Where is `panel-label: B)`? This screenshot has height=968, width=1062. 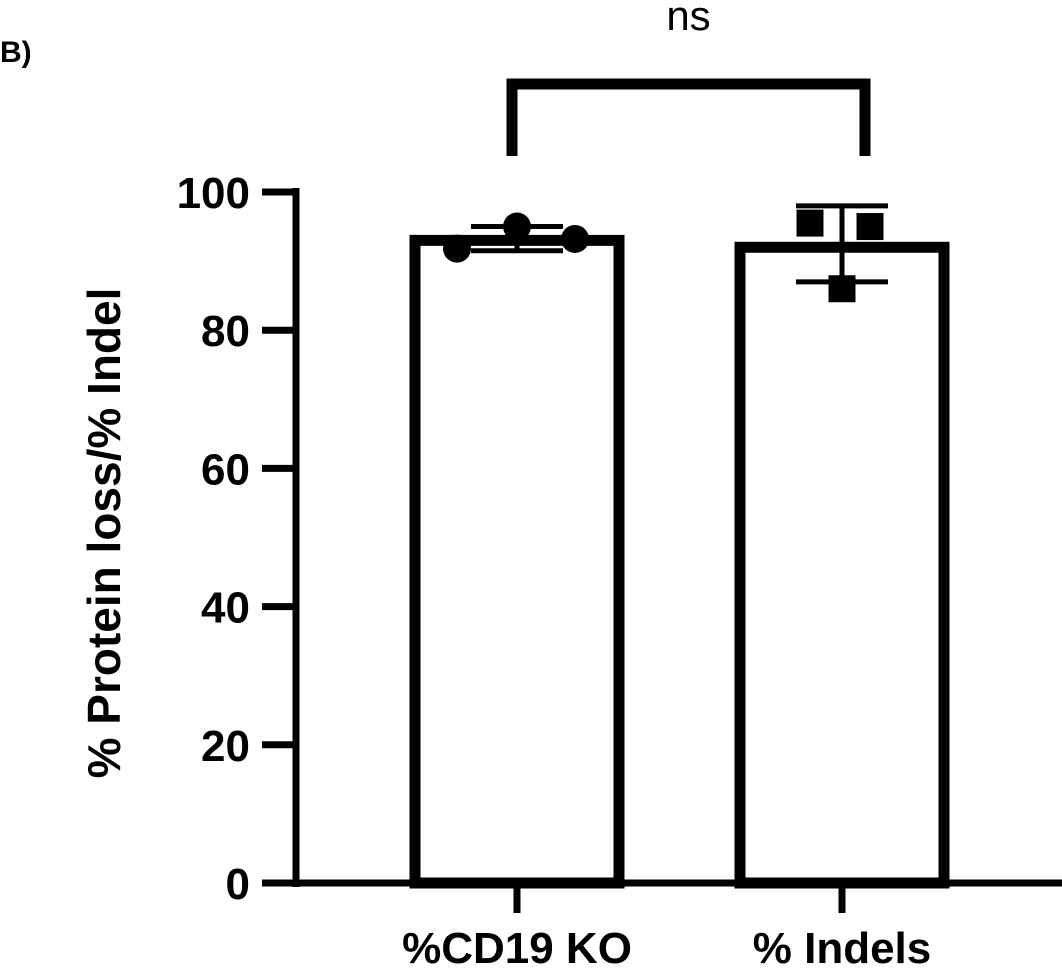
panel-label: B) is located at coordinates (16, 52).